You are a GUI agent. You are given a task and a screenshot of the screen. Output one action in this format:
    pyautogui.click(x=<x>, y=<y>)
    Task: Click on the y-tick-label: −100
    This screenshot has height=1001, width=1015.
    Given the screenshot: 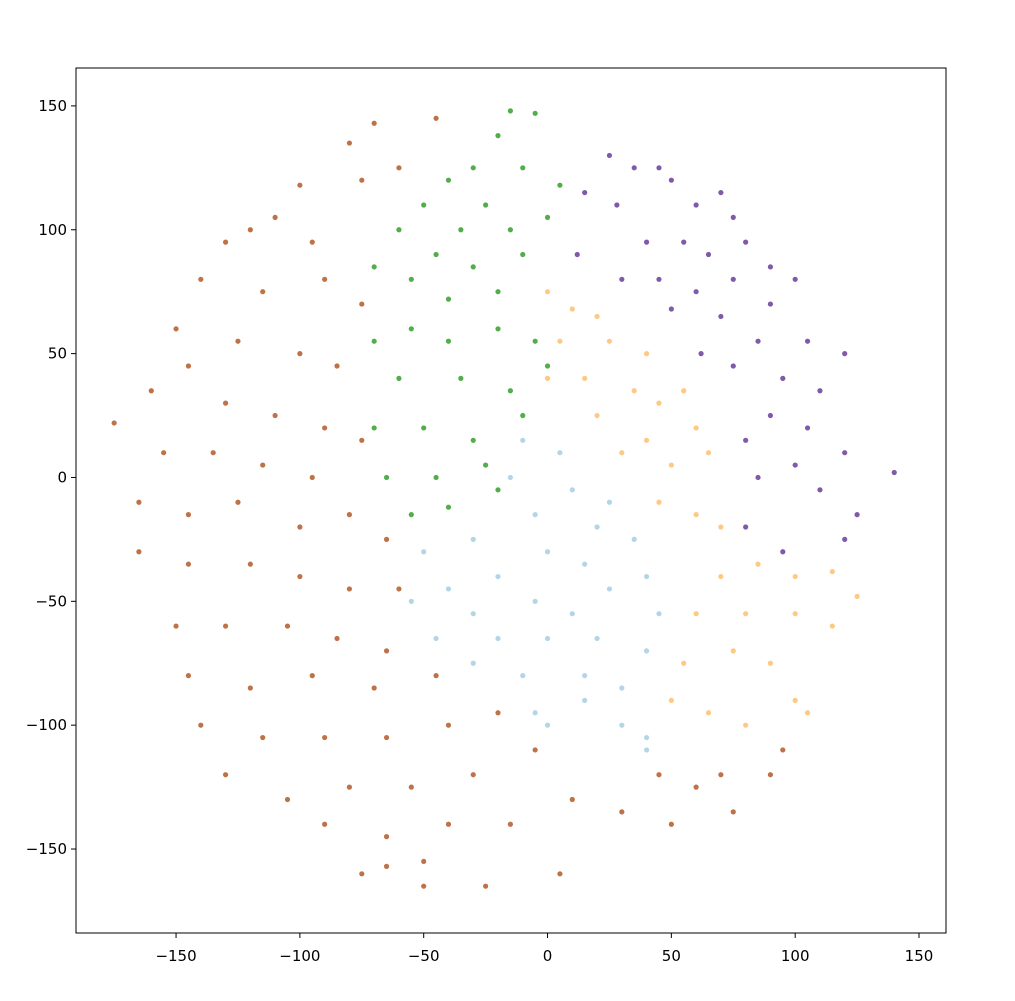 What is the action you would take?
    pyautogui.click(x=46, y=725)
    